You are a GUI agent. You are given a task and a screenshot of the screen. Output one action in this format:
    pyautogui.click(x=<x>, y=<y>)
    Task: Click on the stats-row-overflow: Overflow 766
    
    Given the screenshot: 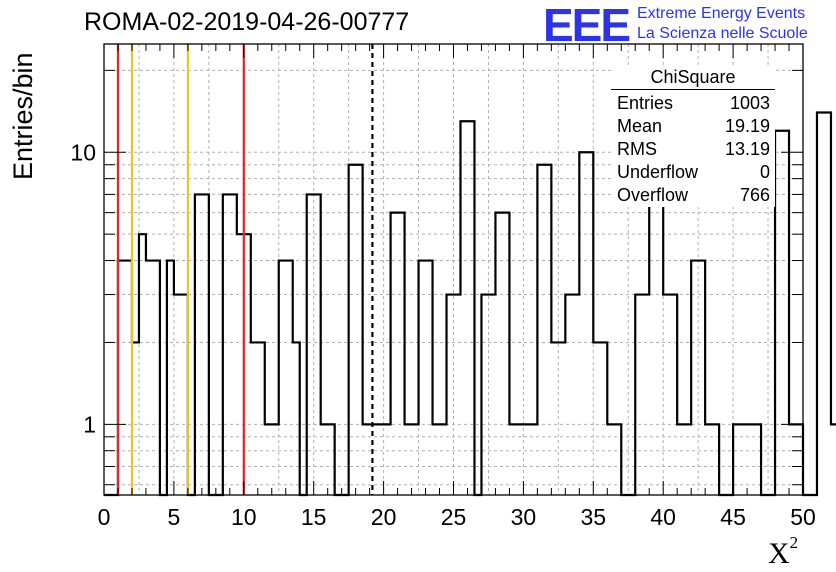 What is the action you would take?
    pyautogui.click(x=693, y=195)
    